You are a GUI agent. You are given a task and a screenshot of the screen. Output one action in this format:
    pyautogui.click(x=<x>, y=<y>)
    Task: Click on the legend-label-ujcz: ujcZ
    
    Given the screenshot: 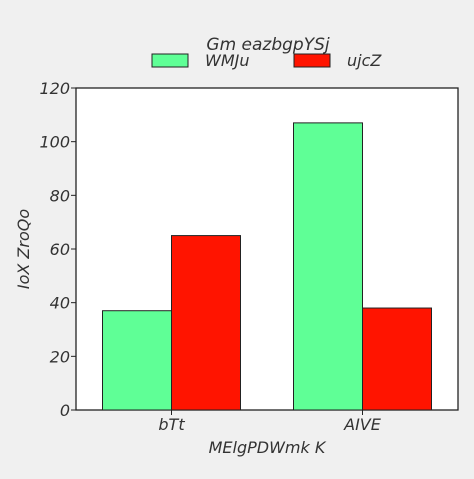 What is the action you would take?
    pyautogui.click(x=364, y=60)
    